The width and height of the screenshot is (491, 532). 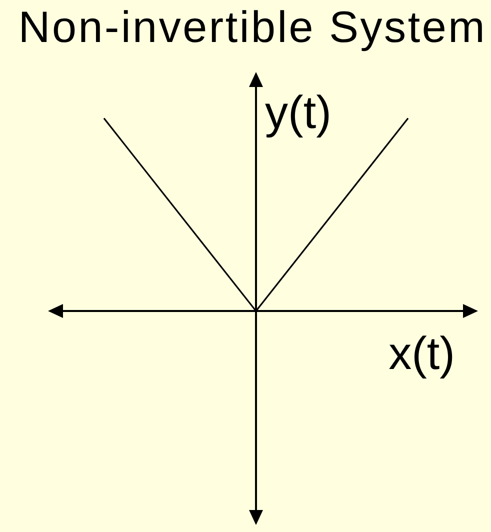 I want to click on y-axis-title: y(t), so click(x=298, y=112).